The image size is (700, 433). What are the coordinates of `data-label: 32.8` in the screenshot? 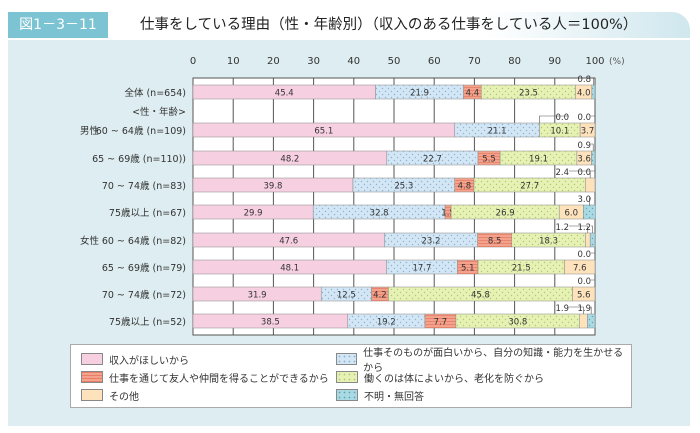 It's located at (379, 214).